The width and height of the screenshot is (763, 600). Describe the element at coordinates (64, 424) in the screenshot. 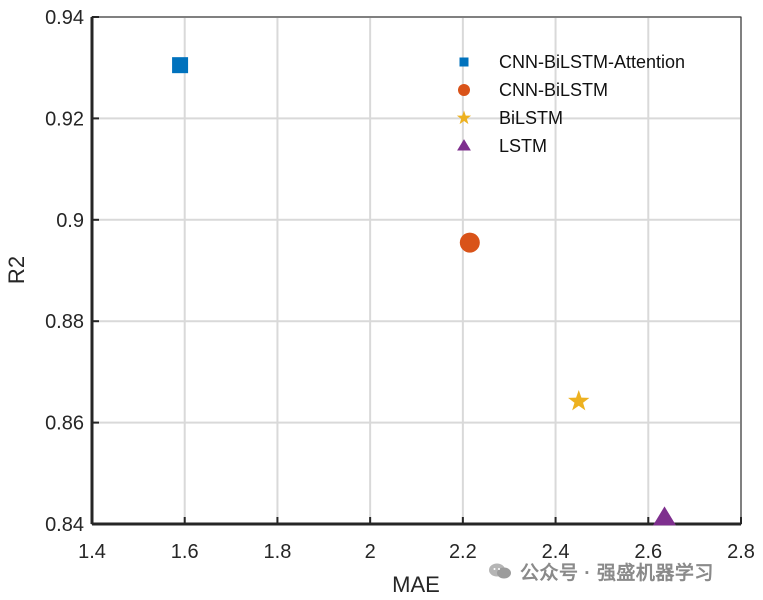

I see `y-tick-label: 0.86` at that location.